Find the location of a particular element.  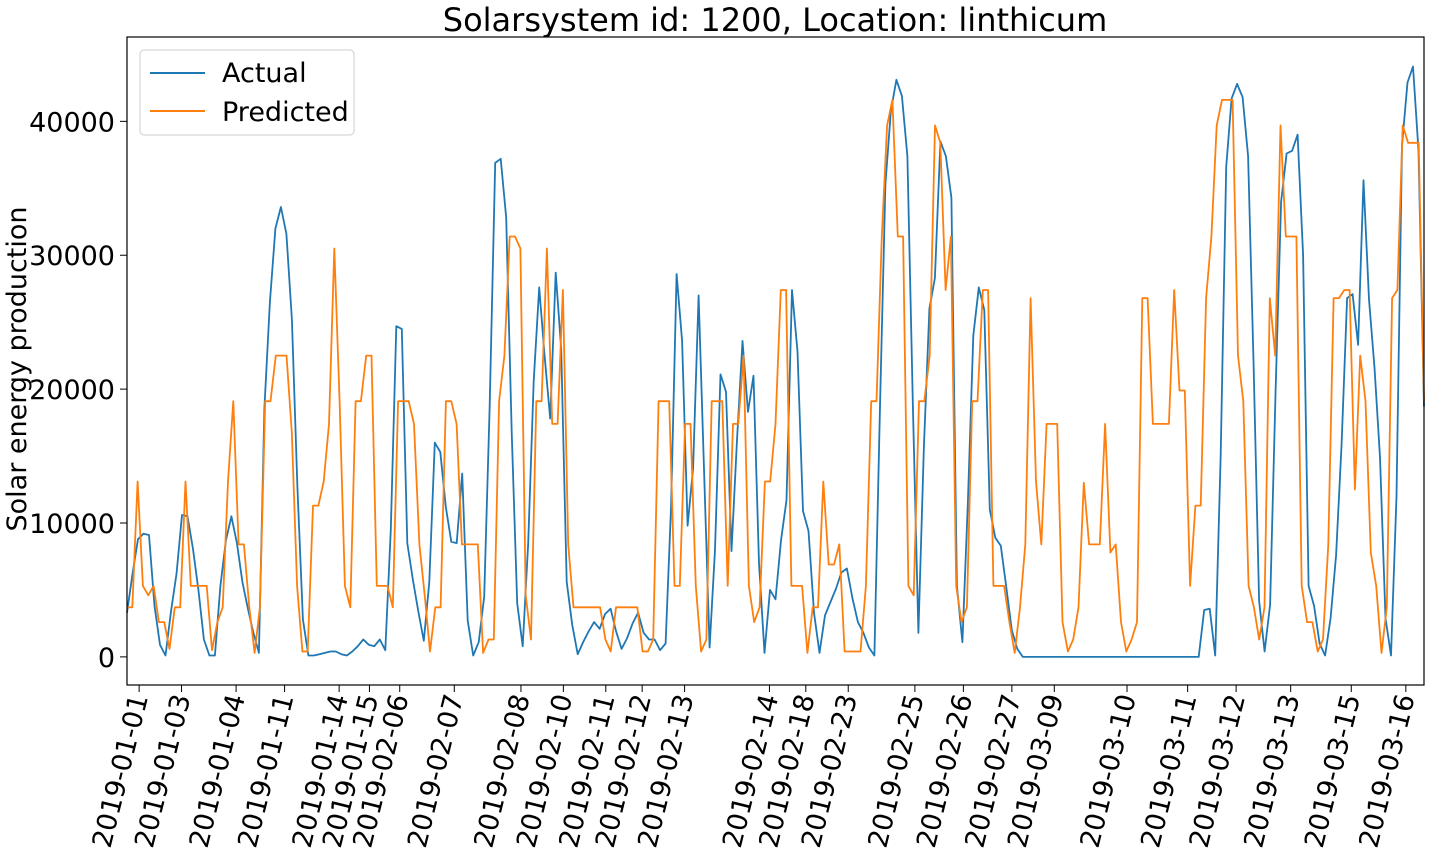

x-tick-label: 2019-03-16 is located at coordinates (1388, 771).